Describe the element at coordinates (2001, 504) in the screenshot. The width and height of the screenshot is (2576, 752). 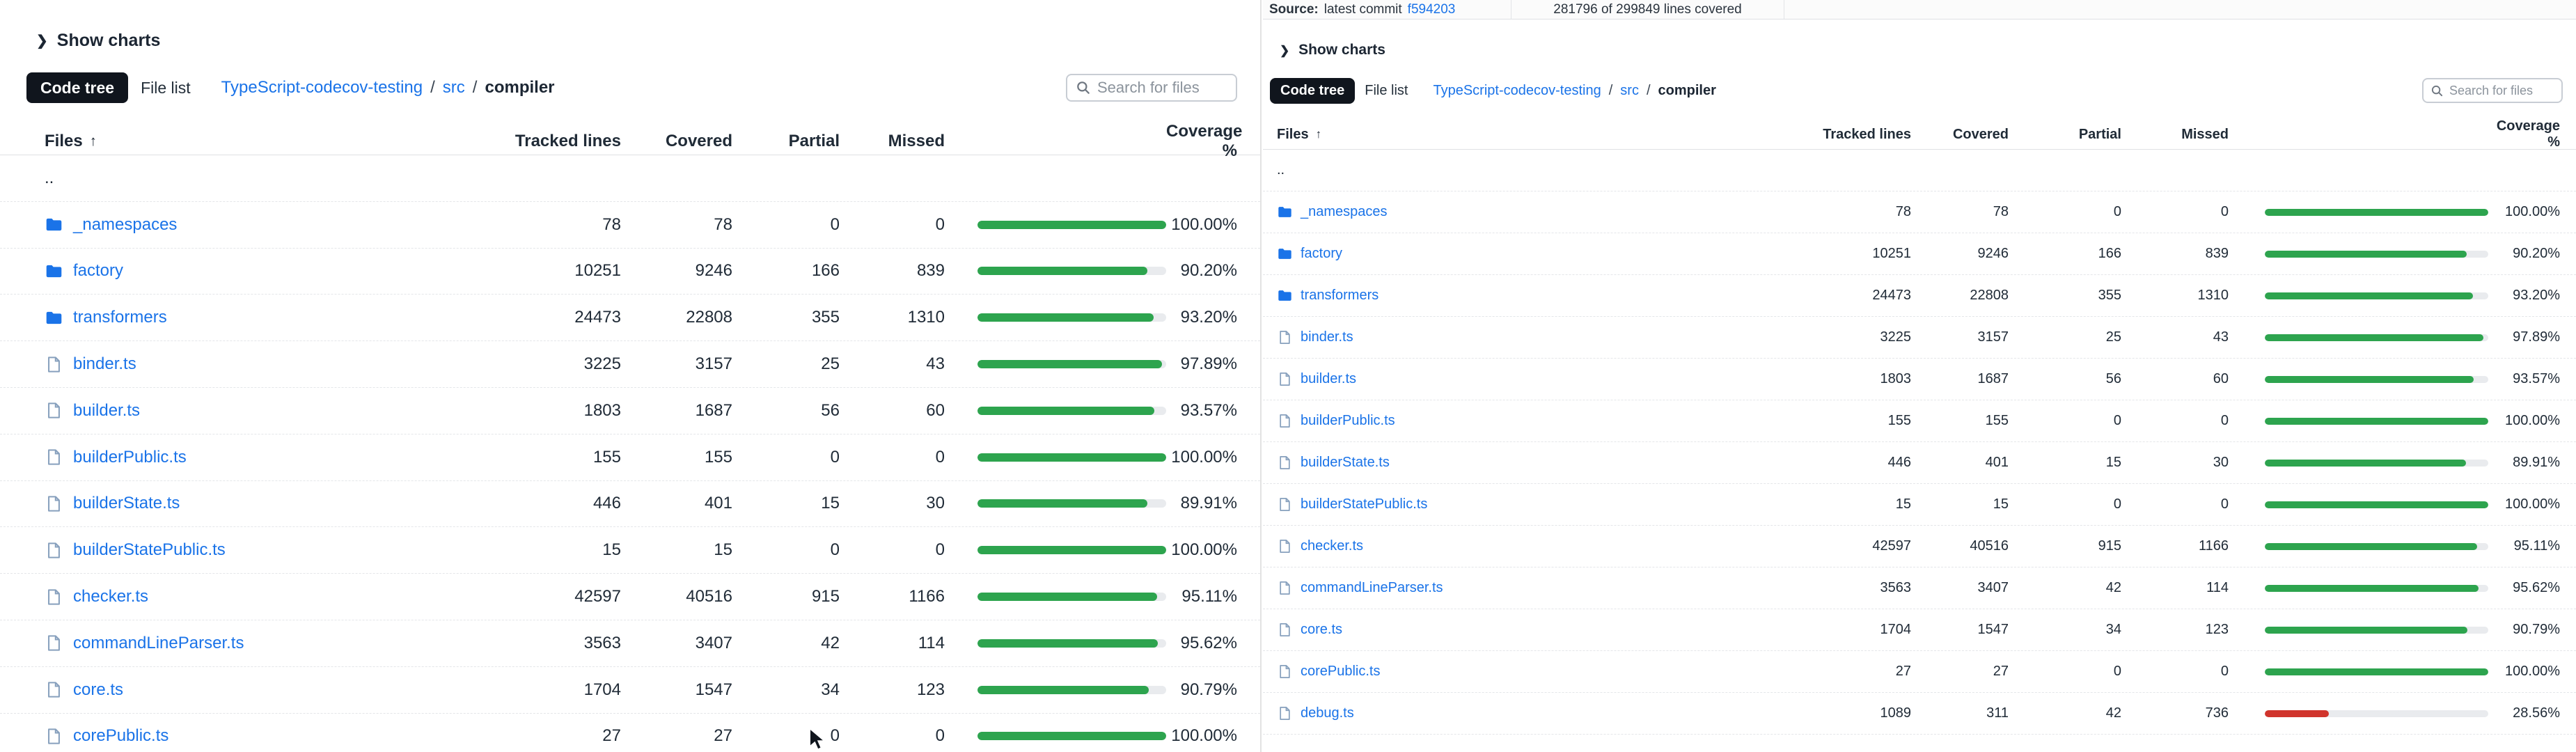
I see `covered-value: 15` at that location.